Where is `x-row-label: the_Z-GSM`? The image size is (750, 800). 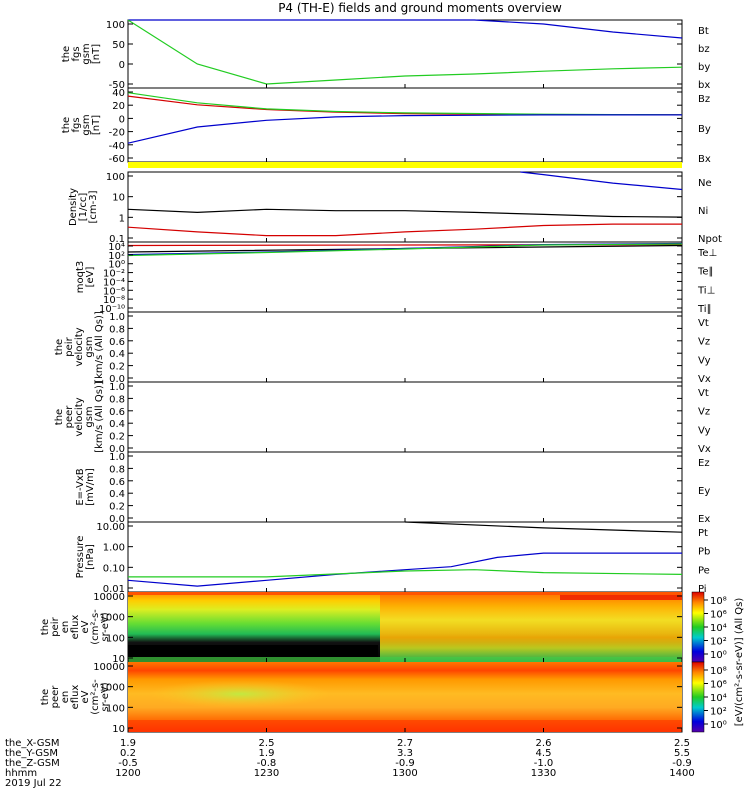 x-row-label: the_Z-GSM is located at coordinates (32, 763).